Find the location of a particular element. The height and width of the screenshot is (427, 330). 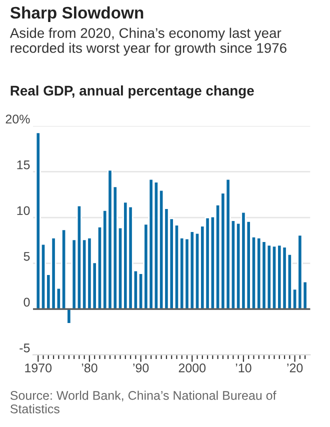

y-tick-label: -5 is located at coordinates (25, 348).